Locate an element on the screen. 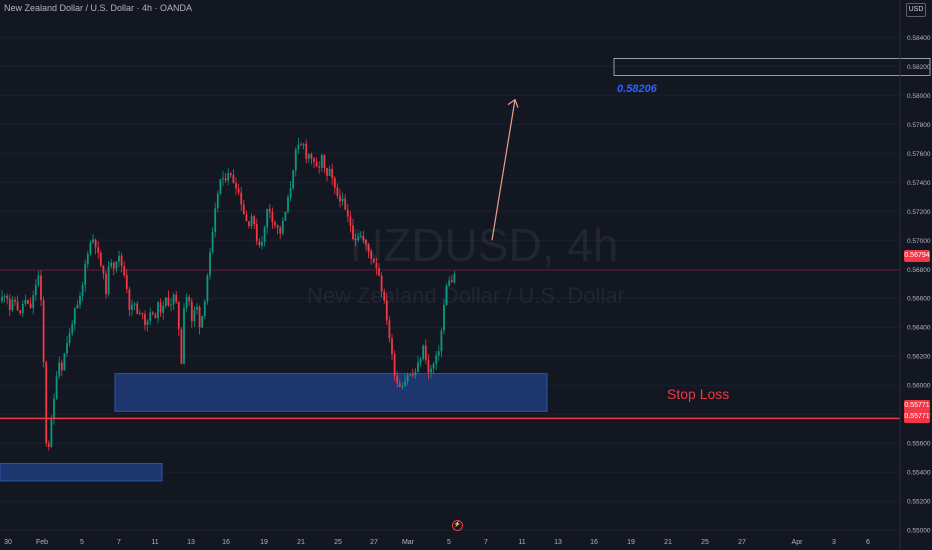 The image size is (932, 550). price-tick-label: 0.58000 is located at coordinates (919, 96).